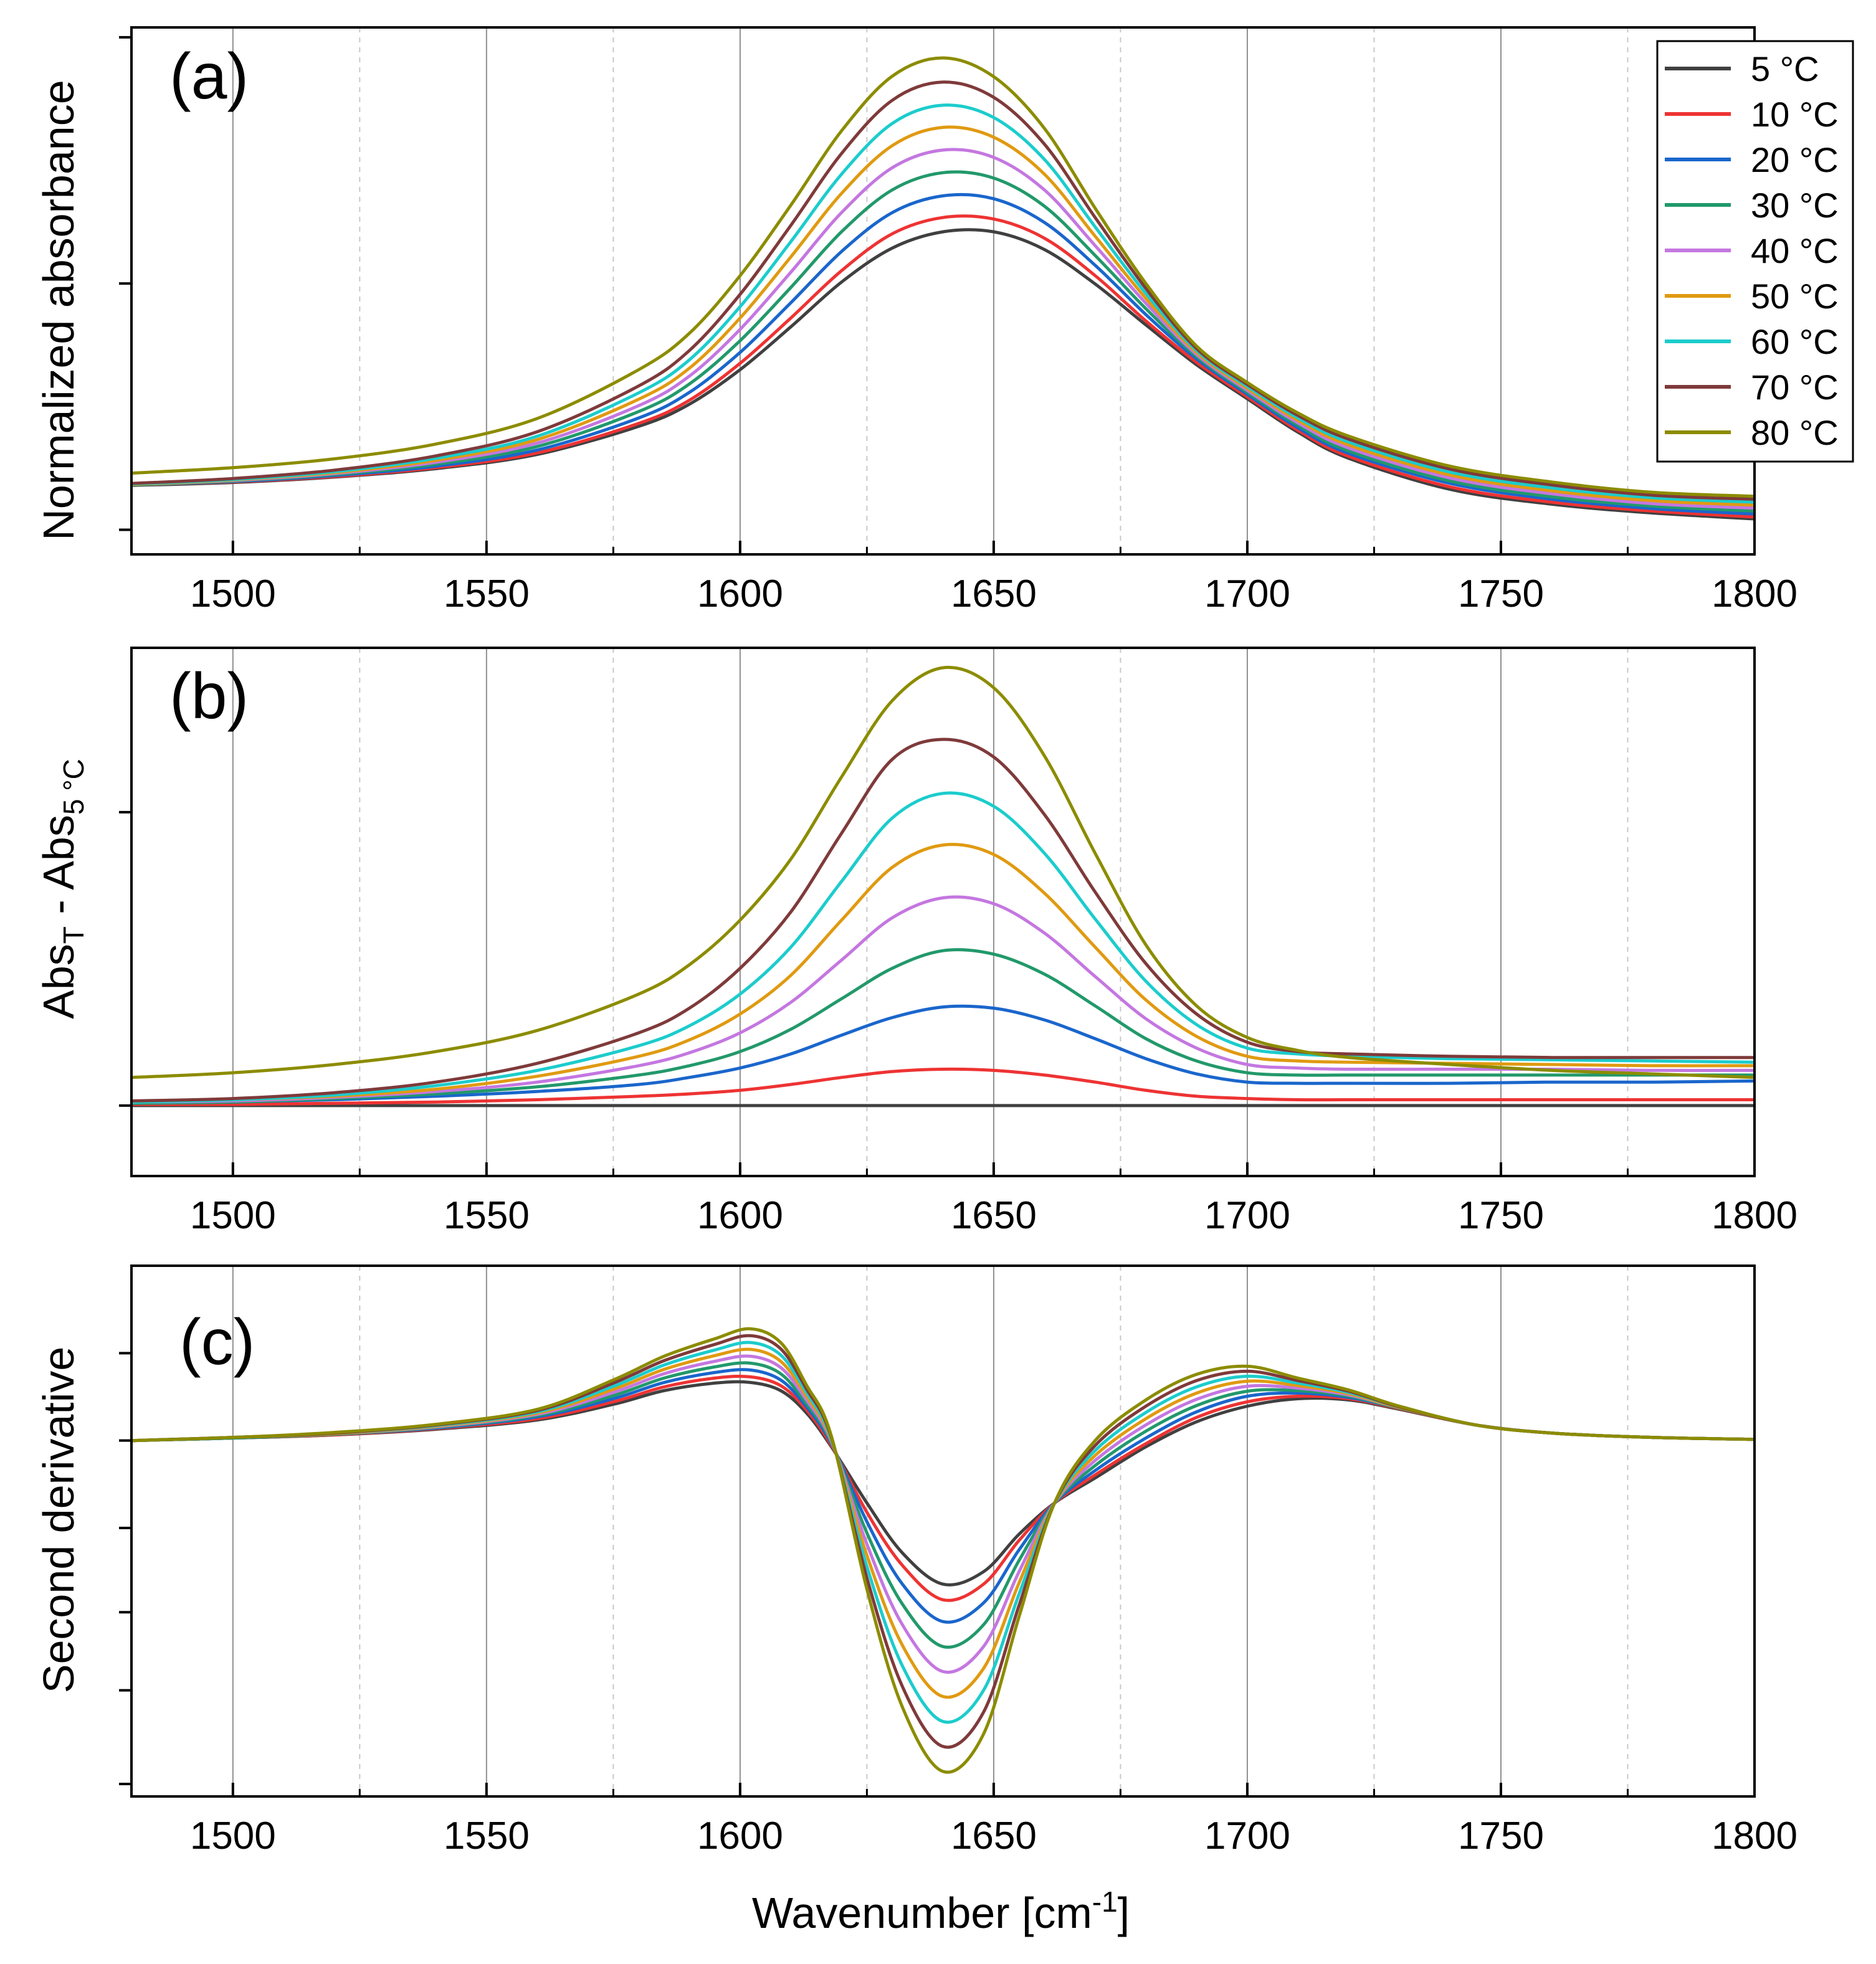  Describe the element at coordinates (1785, 68) in the screenshot. I see `legend-label: 5 °C` at that location.